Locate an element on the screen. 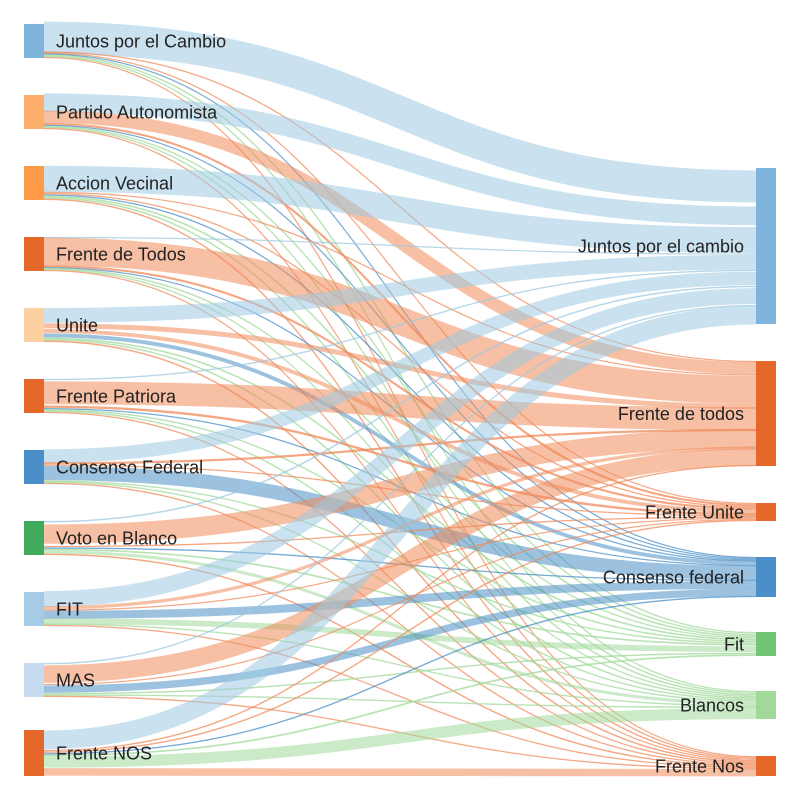 This screenshot has height=800, width=800. source-node-frente-de-todos is located at coordinates (34, 254).